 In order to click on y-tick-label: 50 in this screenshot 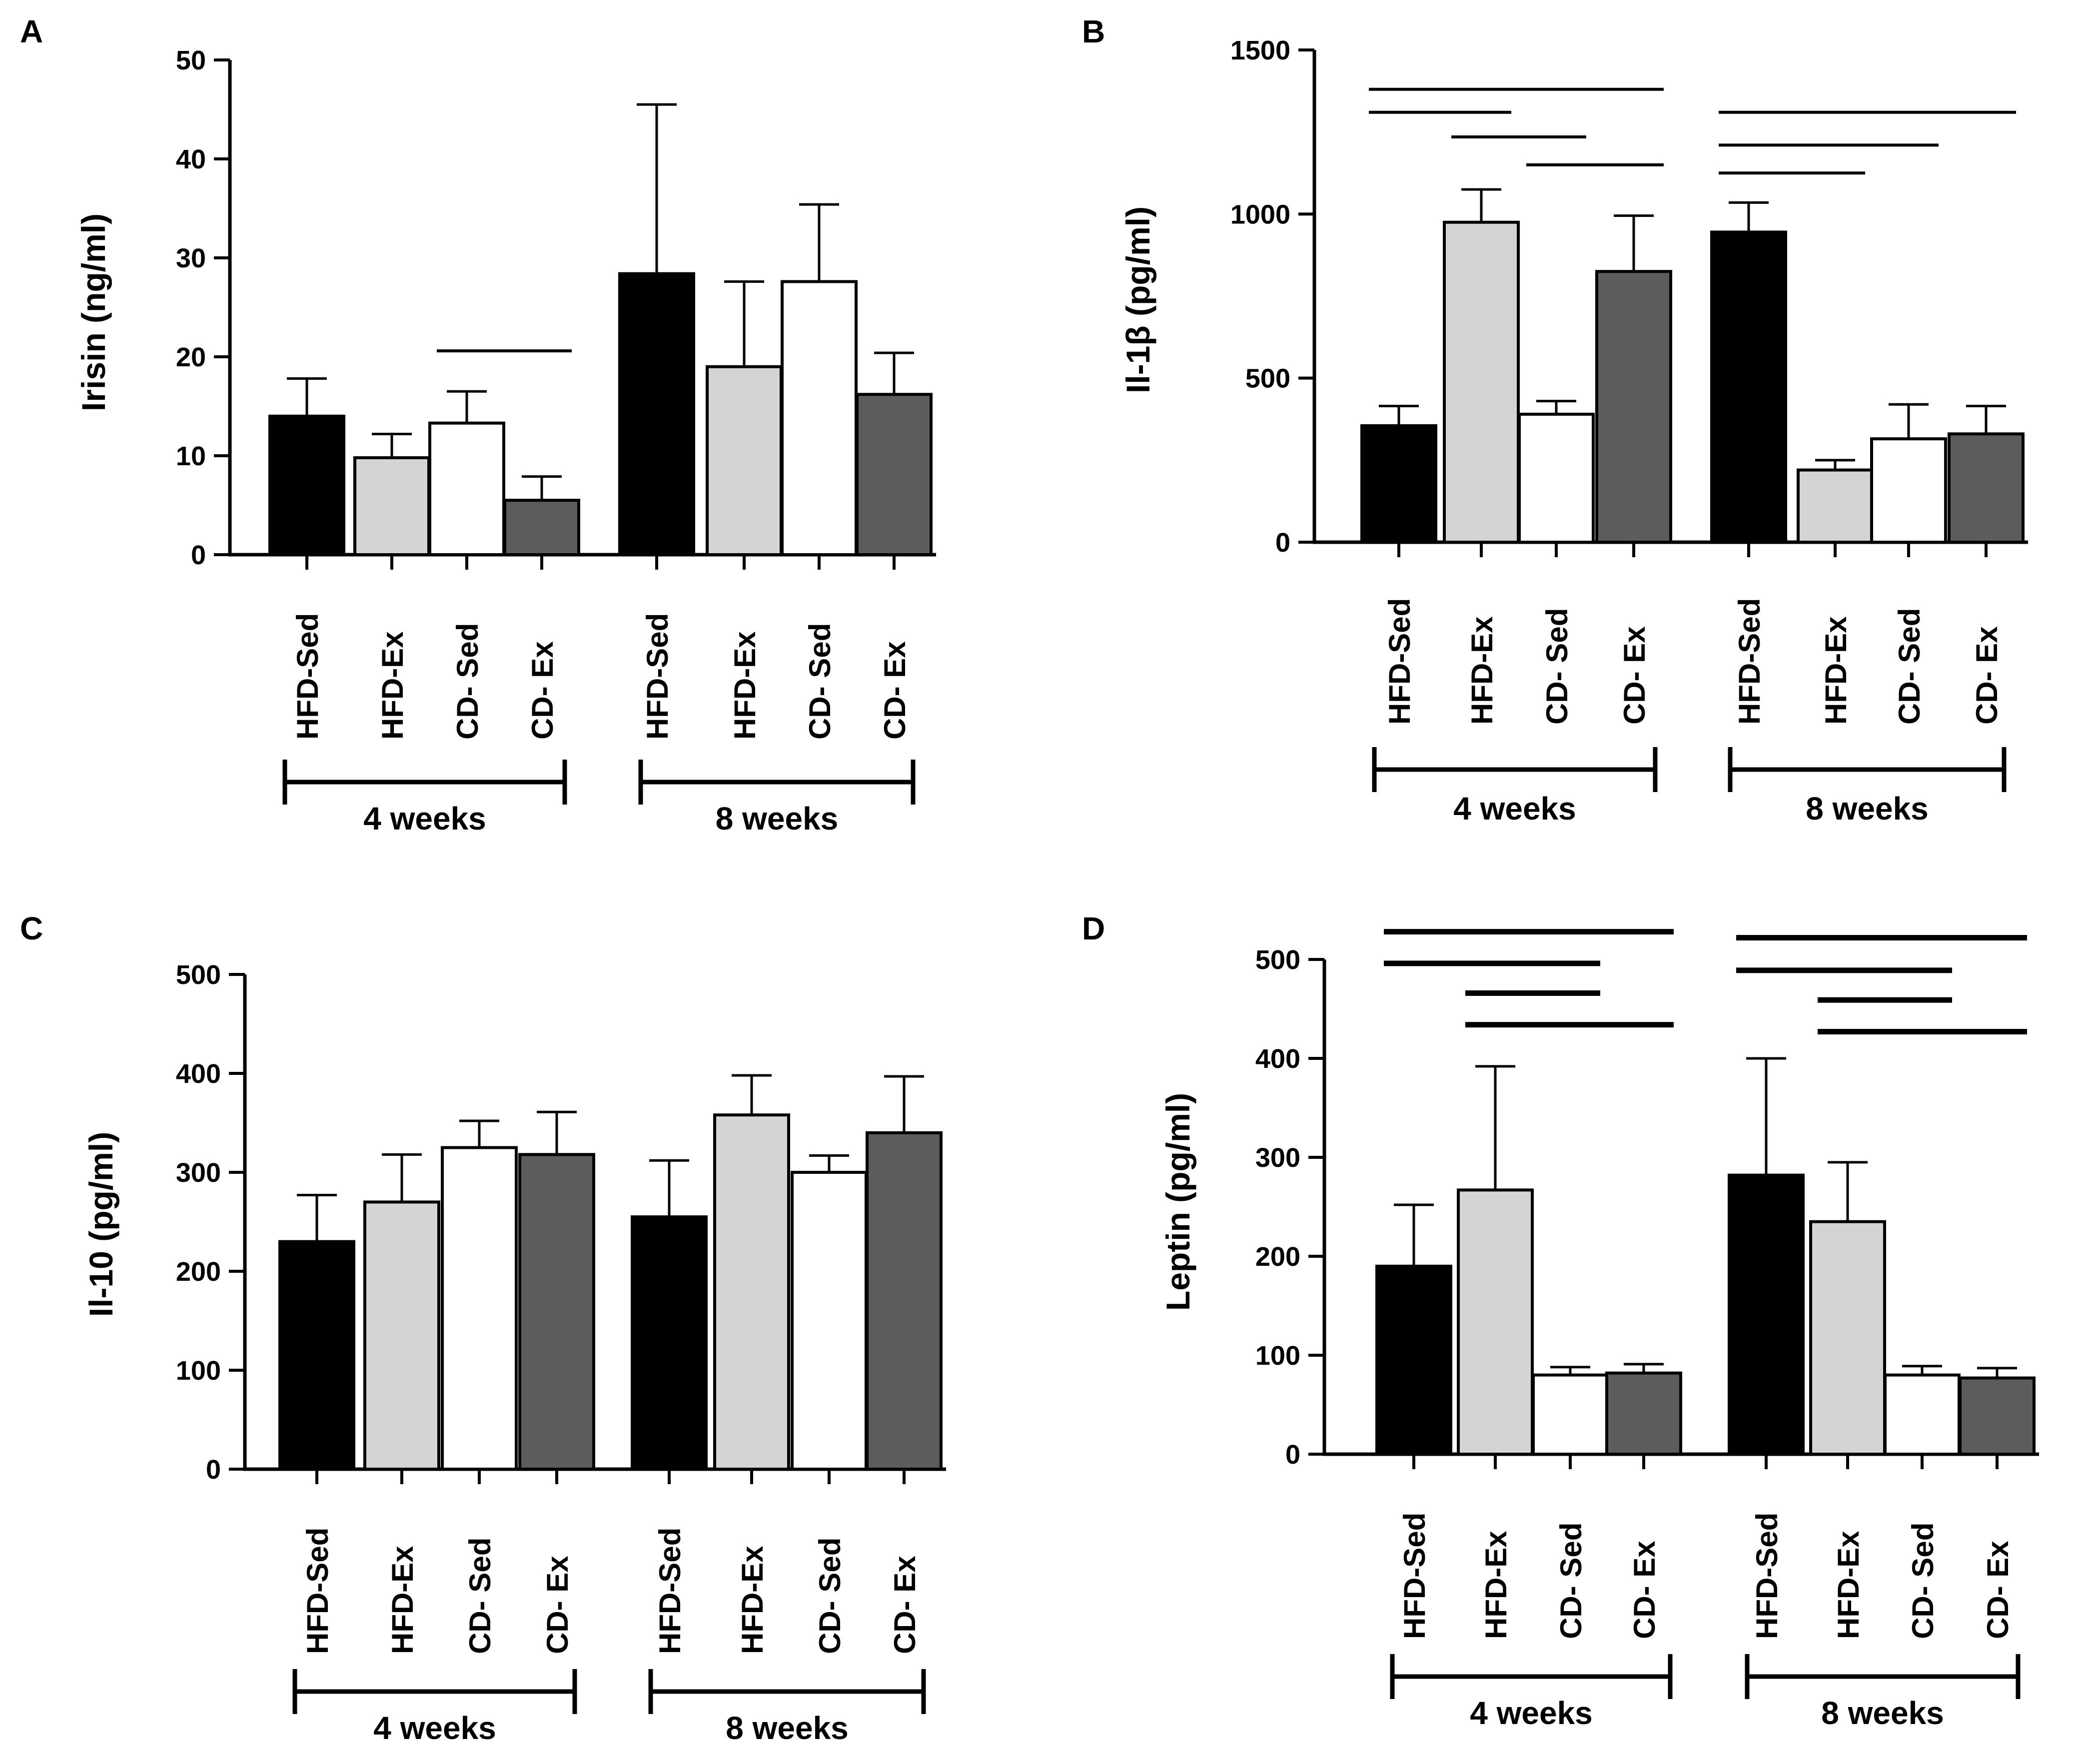, I will do `click(191, 60)`.